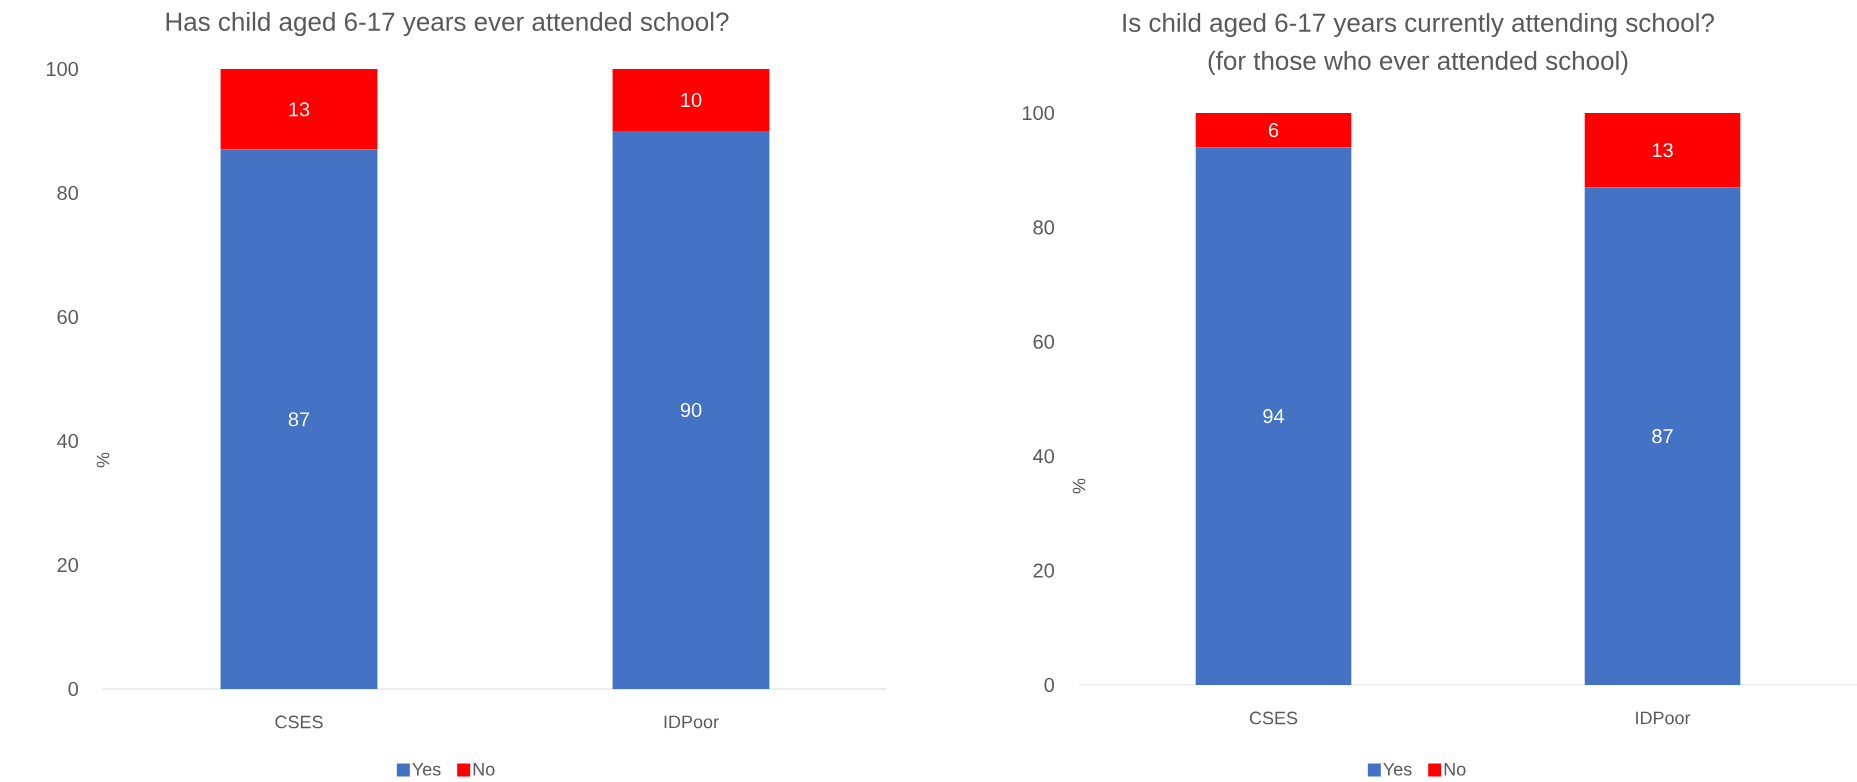 The width and height of the screenshot is (1857, 782). I want to click on chart-title: Has child aged 6-17 years ever attended school?, so click(447, 24).